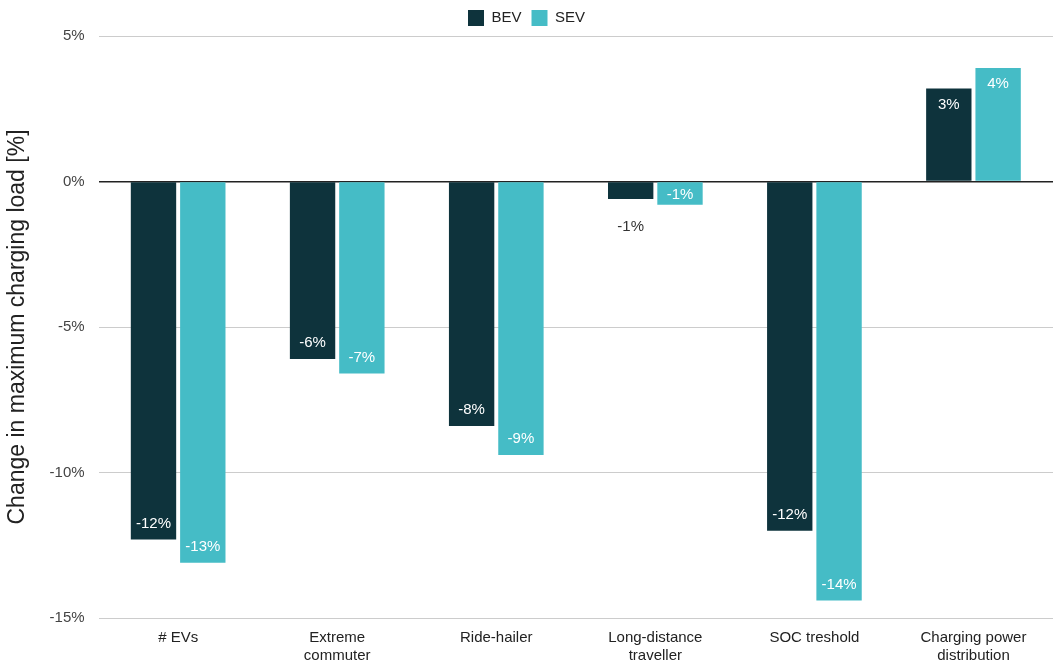 The width and height of the screenshot is (1063, 668). Describe the element at coordinates (839, 583) in the screenshot. I see `data-label: -14%` at that location.